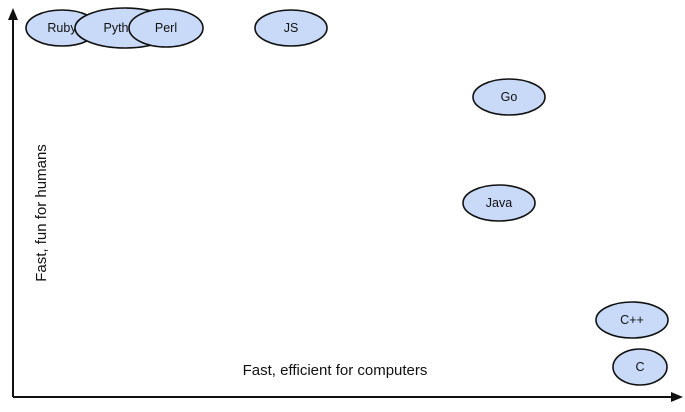 This screenshot has height=412, width=685. I want to click on bubble-java-shape, so click(499, 203).